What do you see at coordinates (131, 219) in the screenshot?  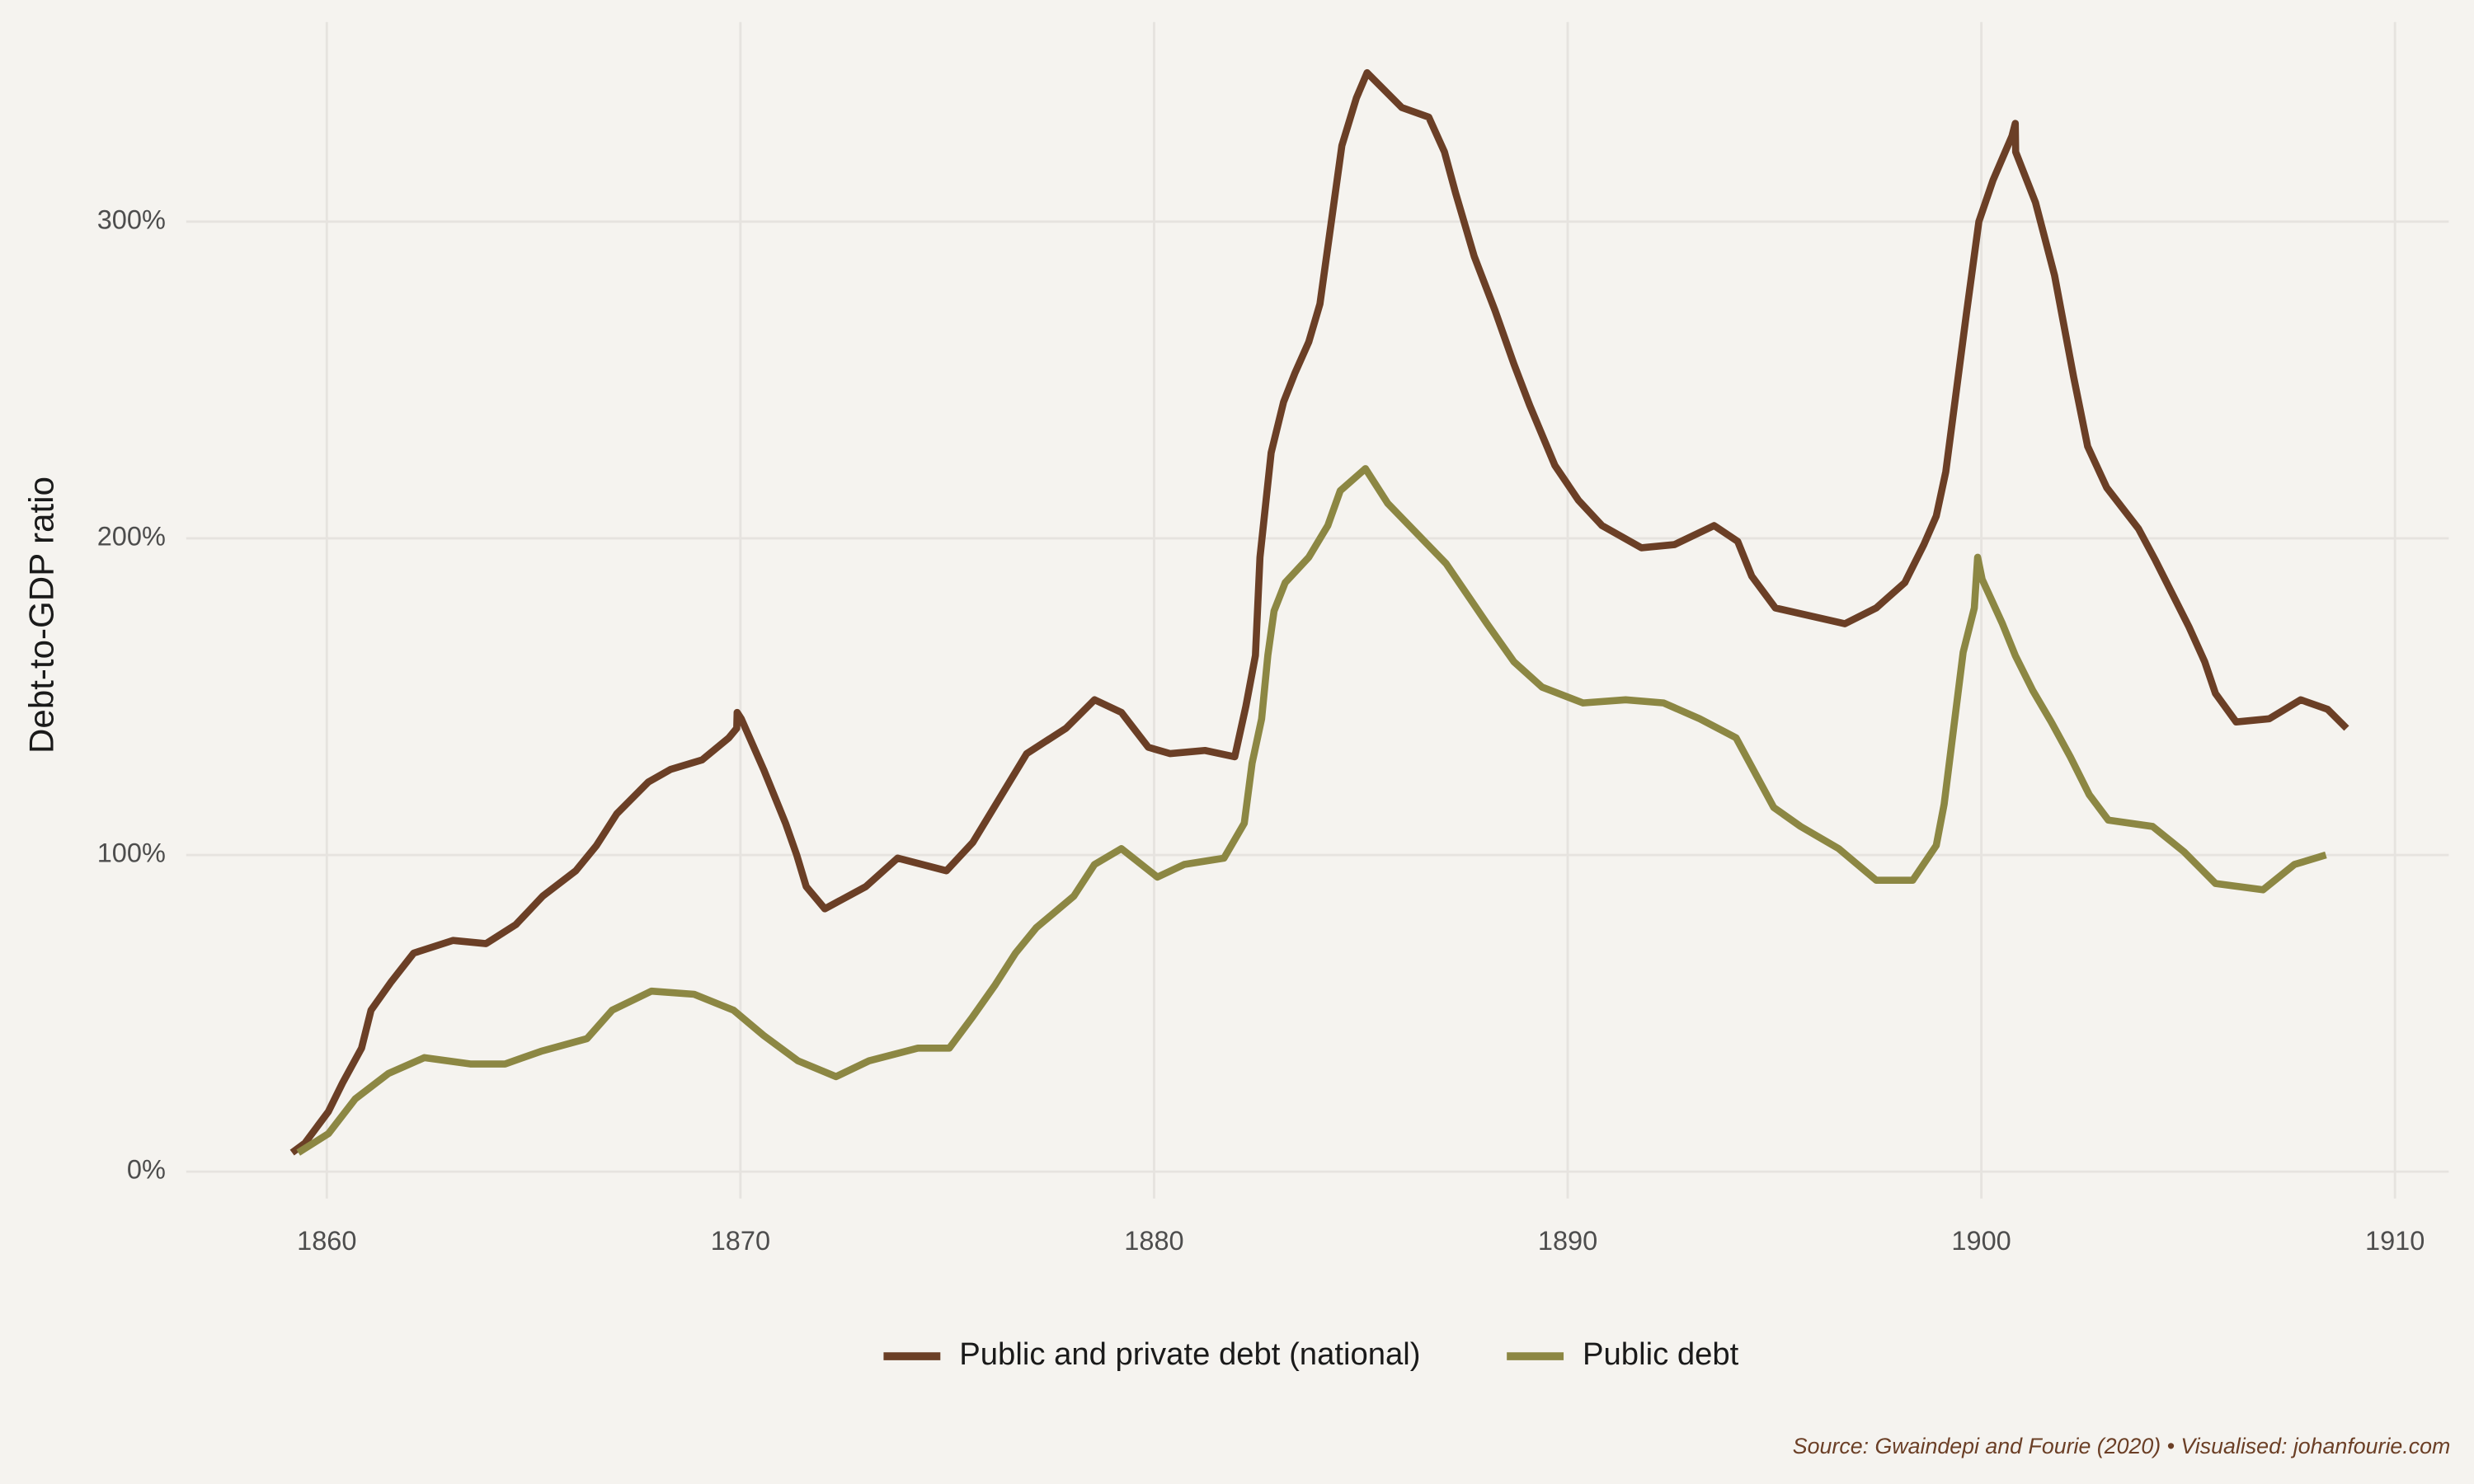 I see `y-tick-label: 300%` at bounding box center [131, 219].